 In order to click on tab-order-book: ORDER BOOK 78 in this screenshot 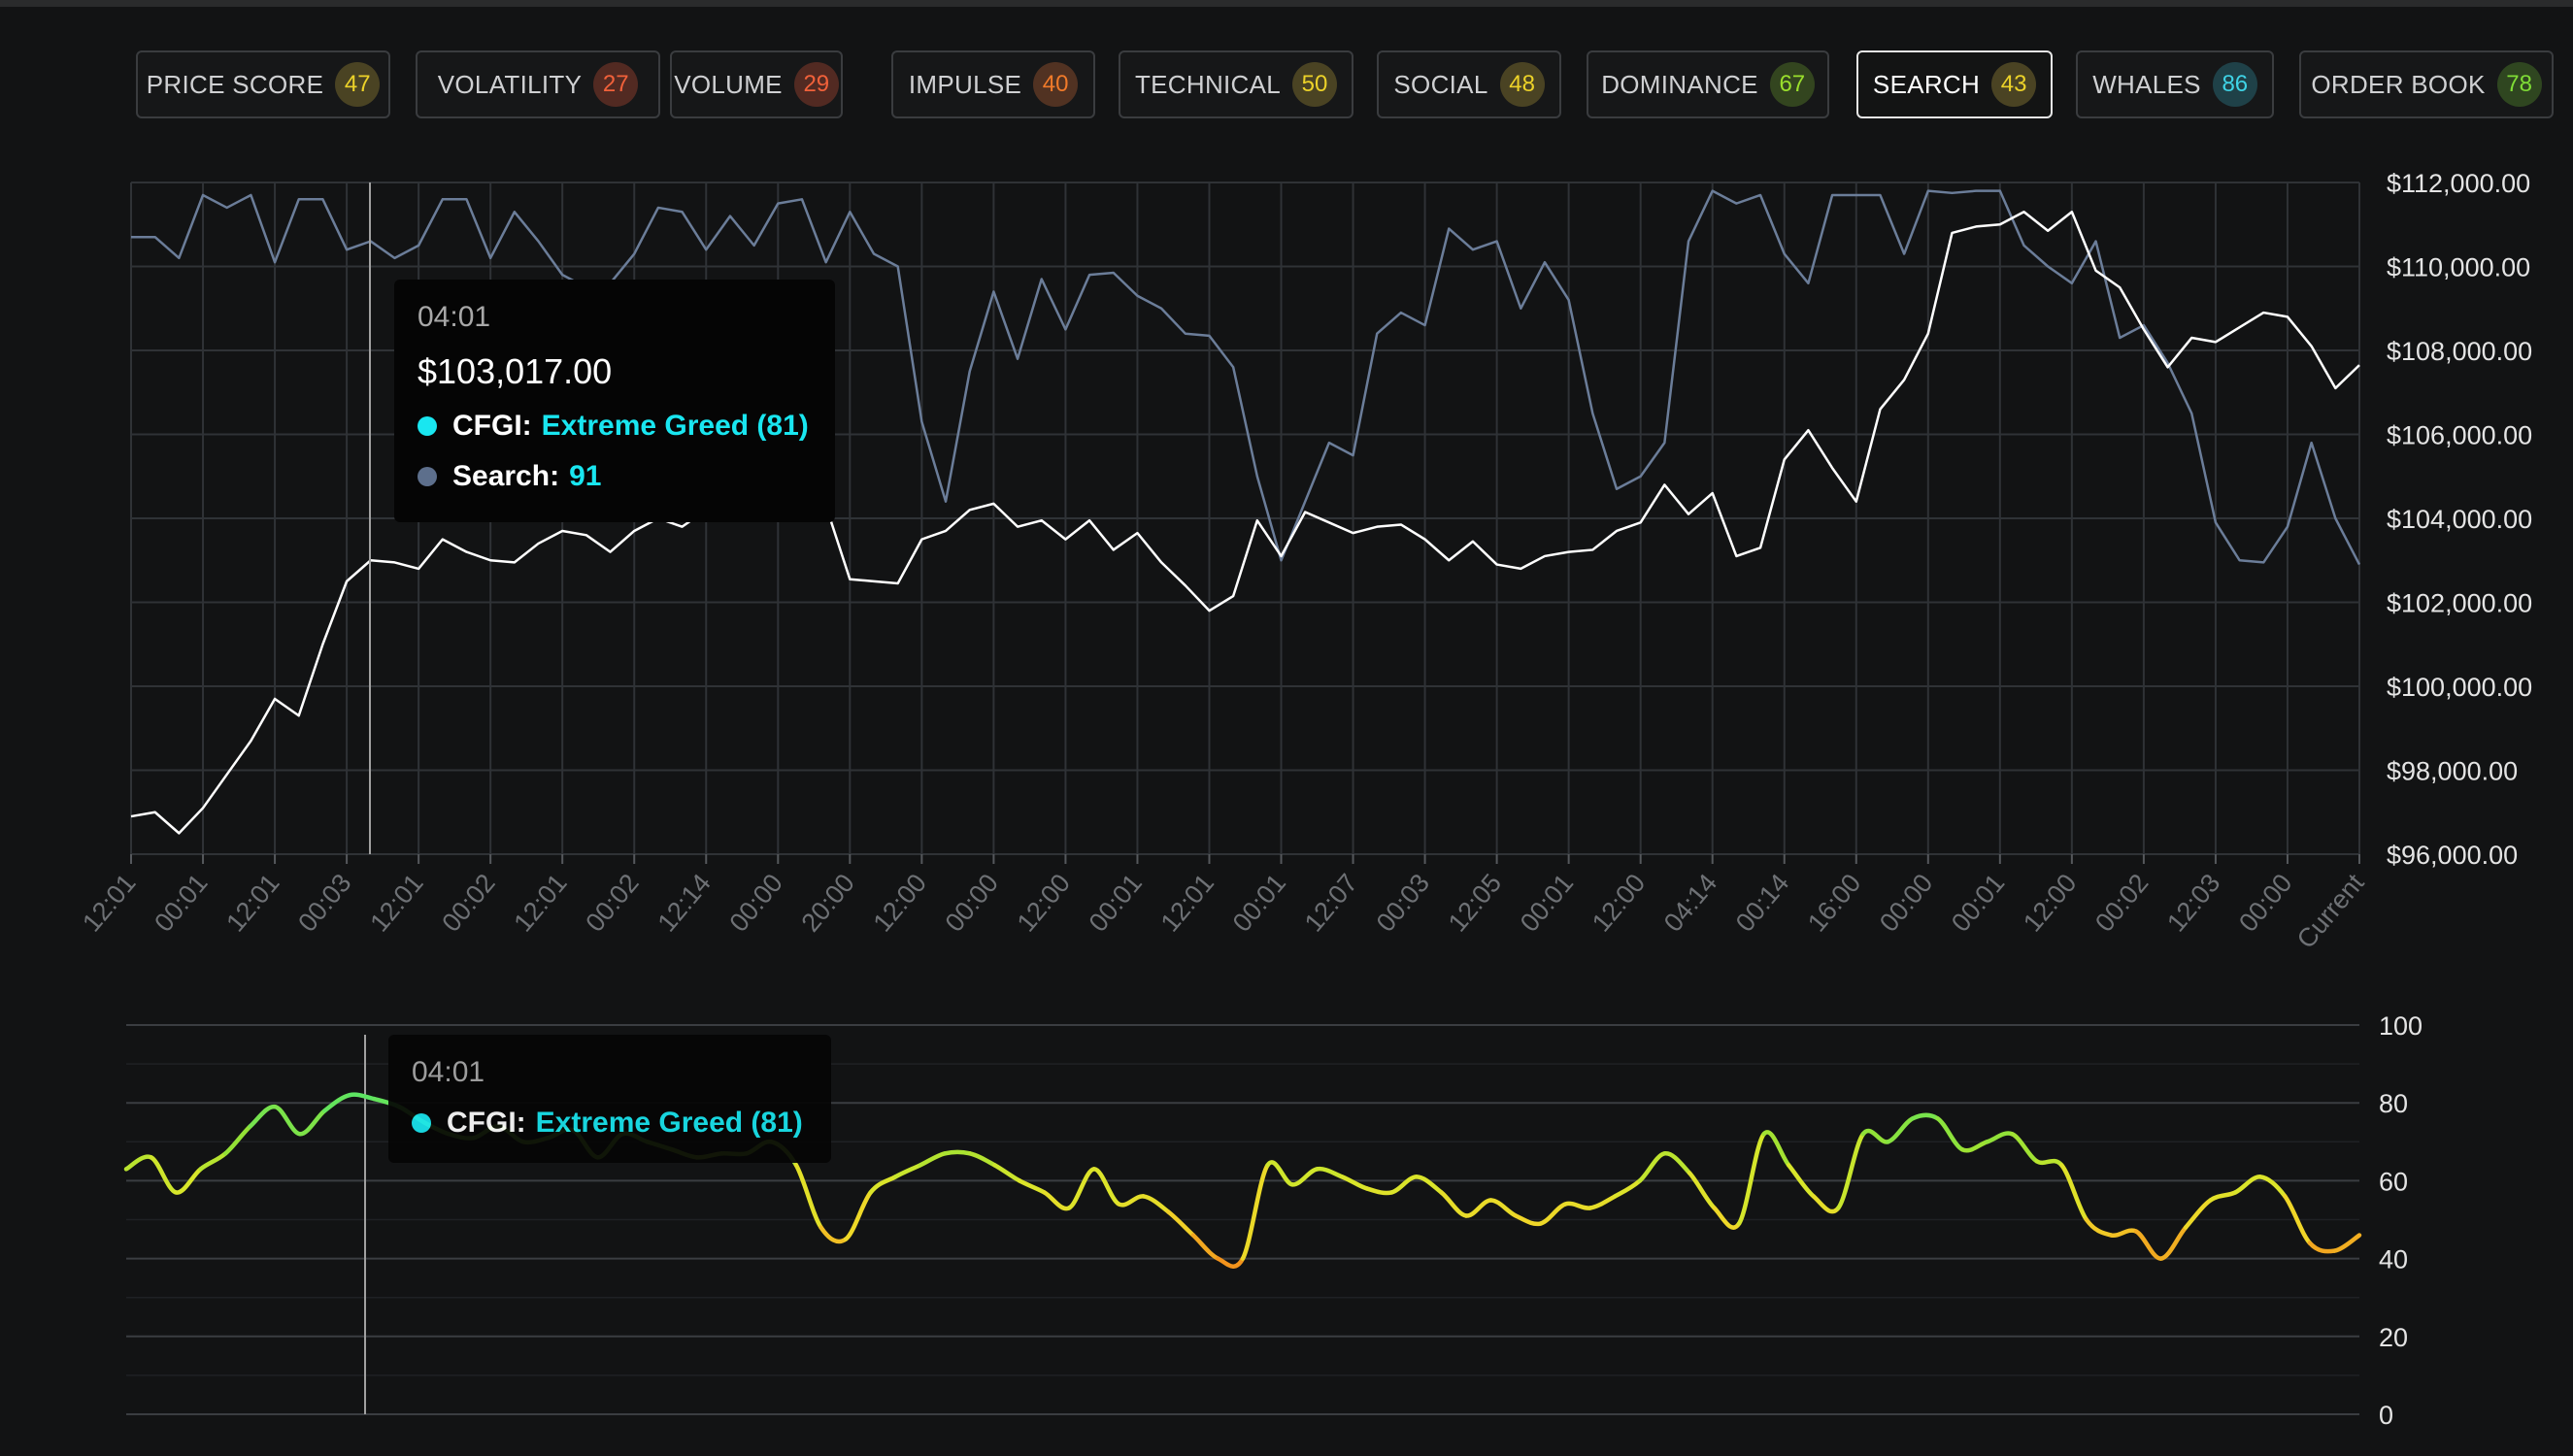, I will do `click(2426, 84)`.